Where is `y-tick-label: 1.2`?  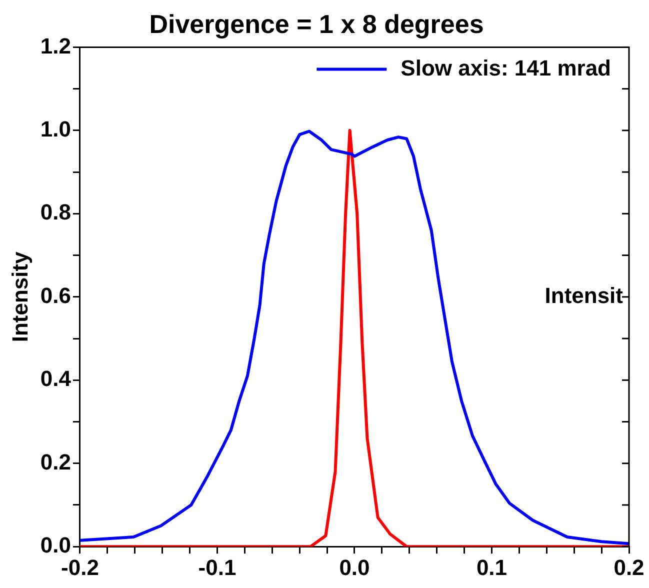
y-tick-label: 1.2 is located at coordinates (55, 45).